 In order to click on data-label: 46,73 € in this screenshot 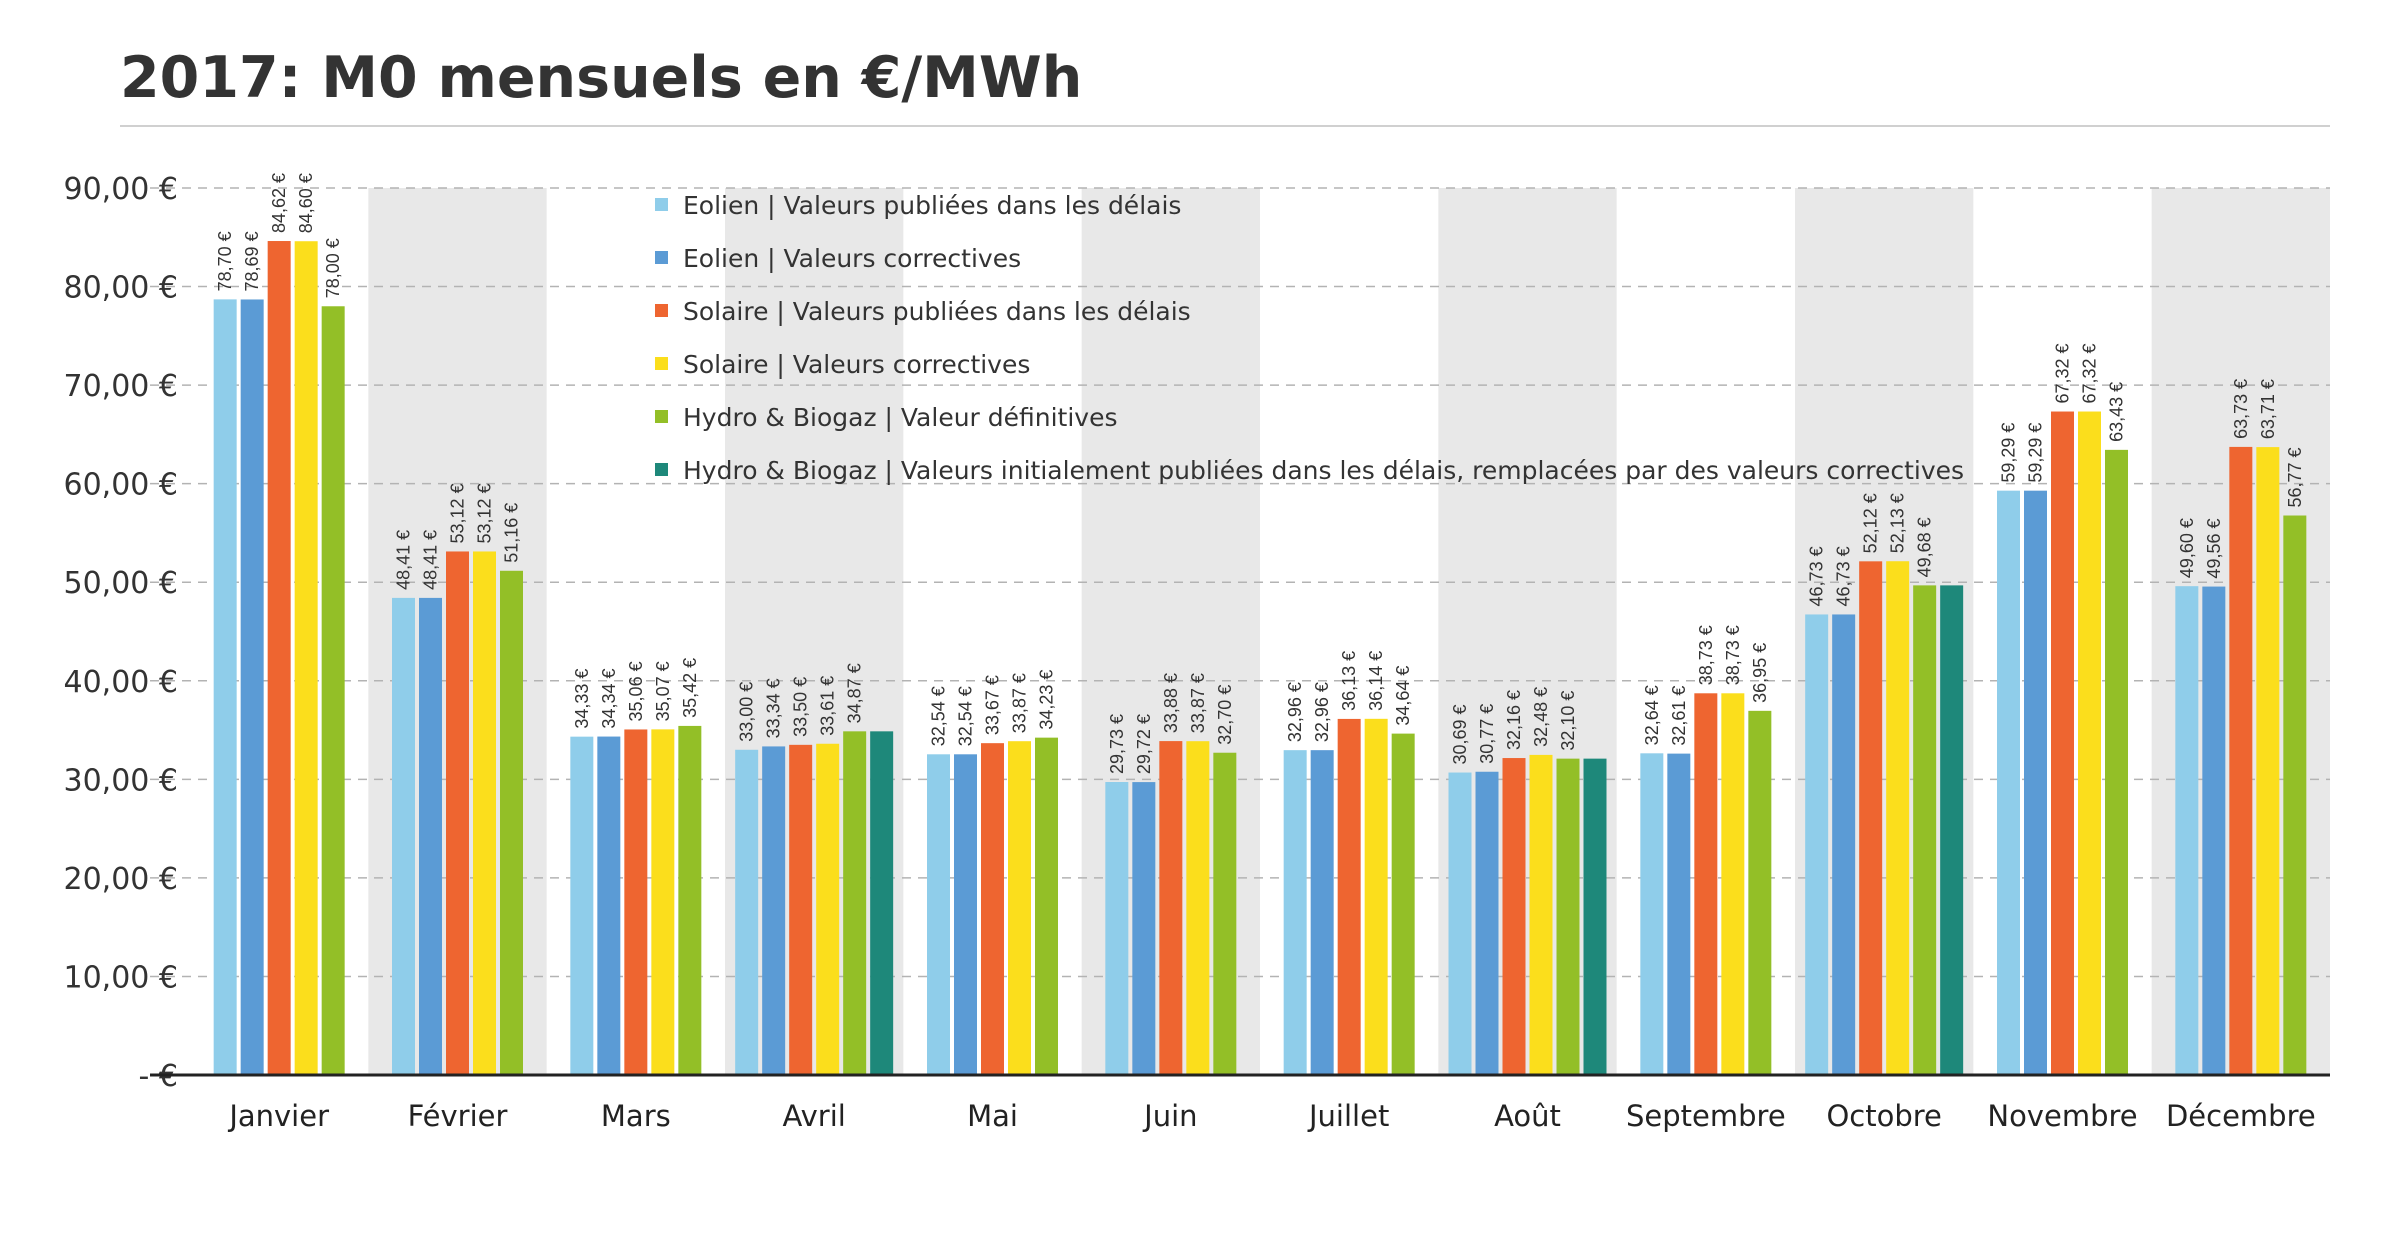, I will do `click(1817, 576)`.